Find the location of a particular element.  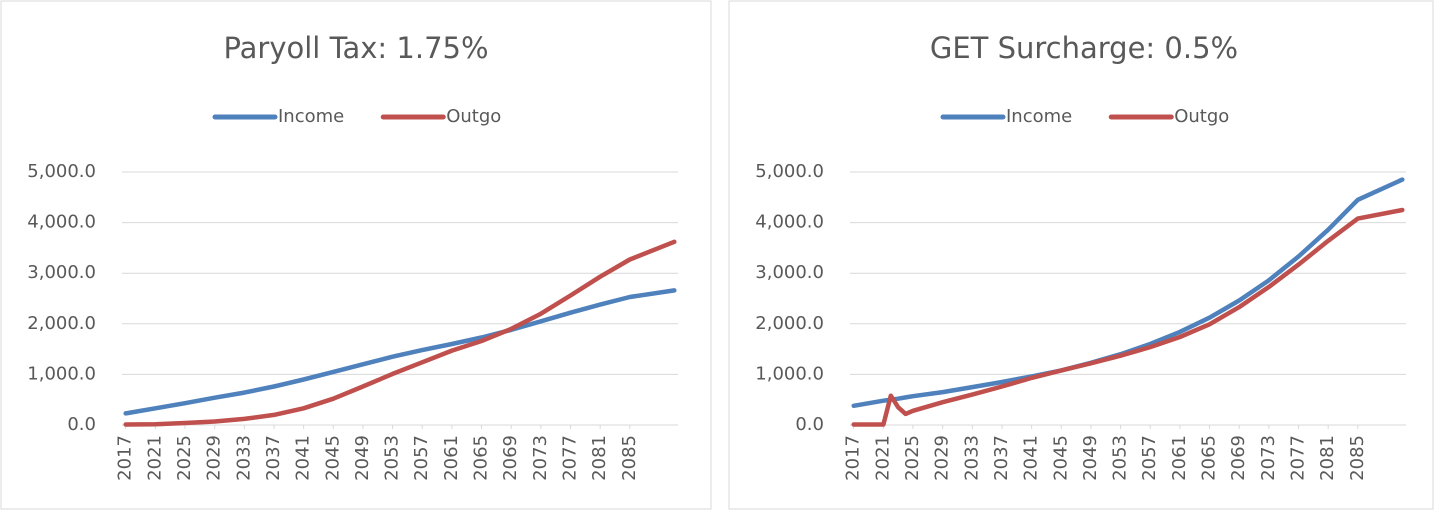

chart-title: GET Surcharge: 0.5% is located at coordinates (1084, 48).